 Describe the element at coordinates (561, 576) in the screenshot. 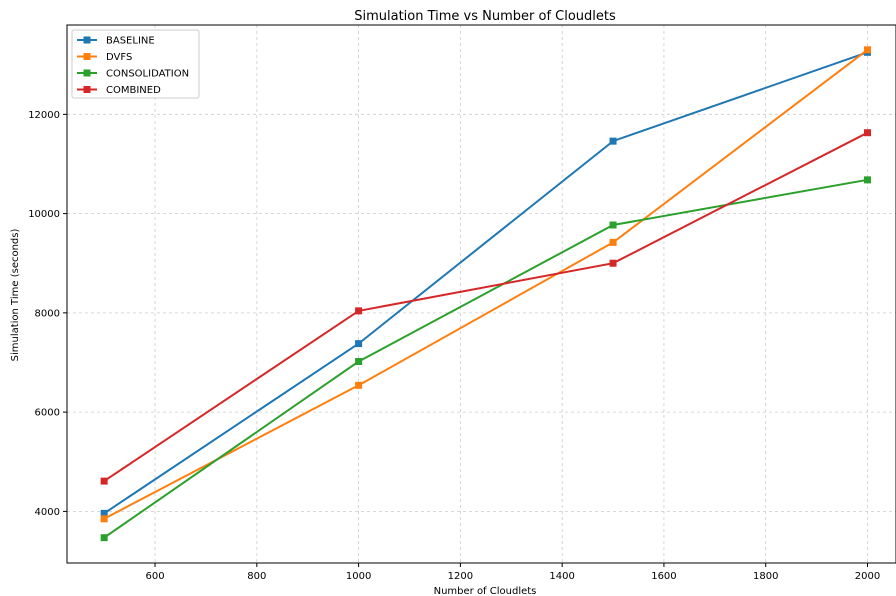

I see `x-tick-label: 1400` at that location.